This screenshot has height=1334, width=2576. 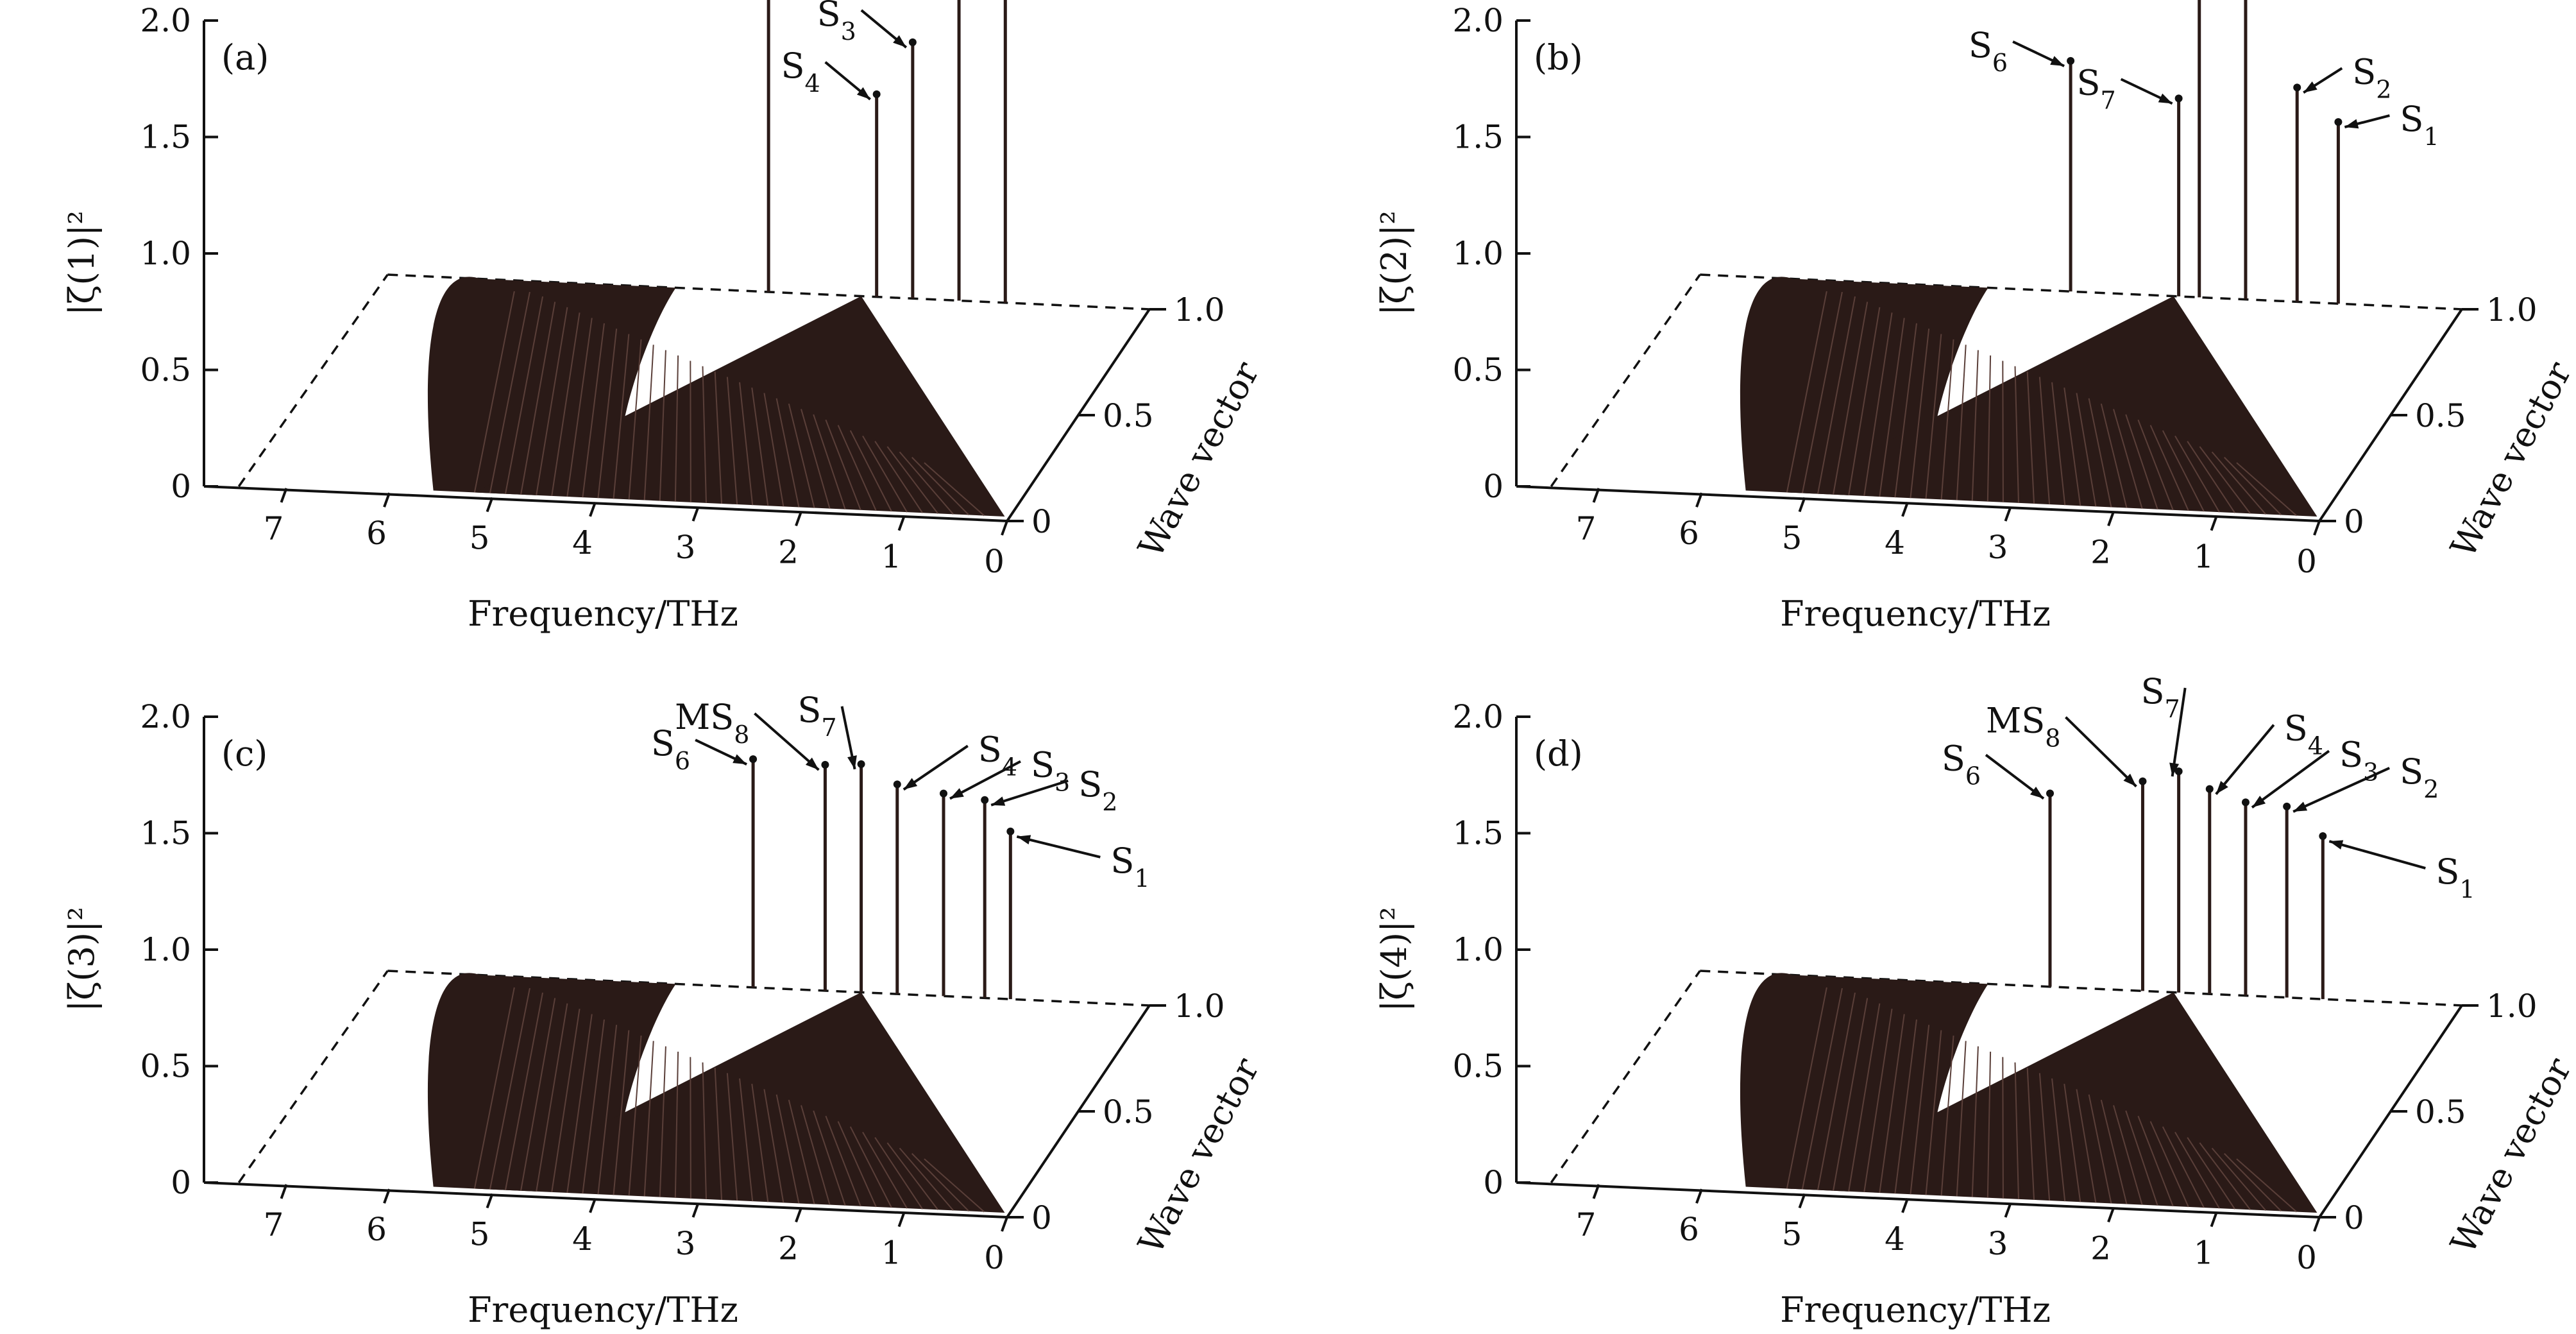 What do you see at coordinates (2204, 557) in the screenshot?
I see `frequency-tick-label: 1` at bounding box center [2204, 557].